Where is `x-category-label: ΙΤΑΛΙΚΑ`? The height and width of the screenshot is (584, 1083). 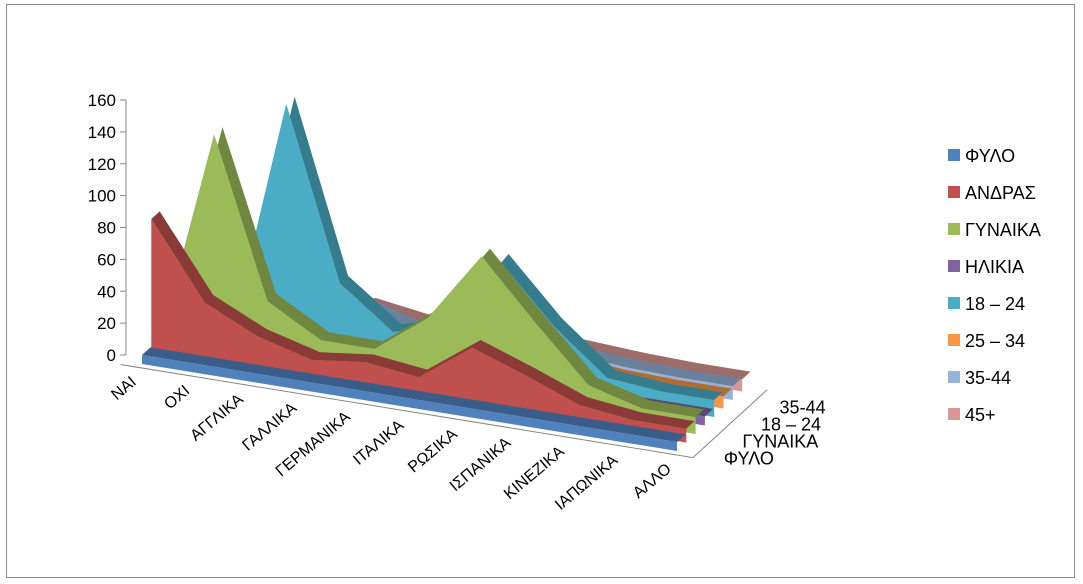 x-category-label: ΙΤΑΛΙΚΑ is located at coordinates (378, 443).